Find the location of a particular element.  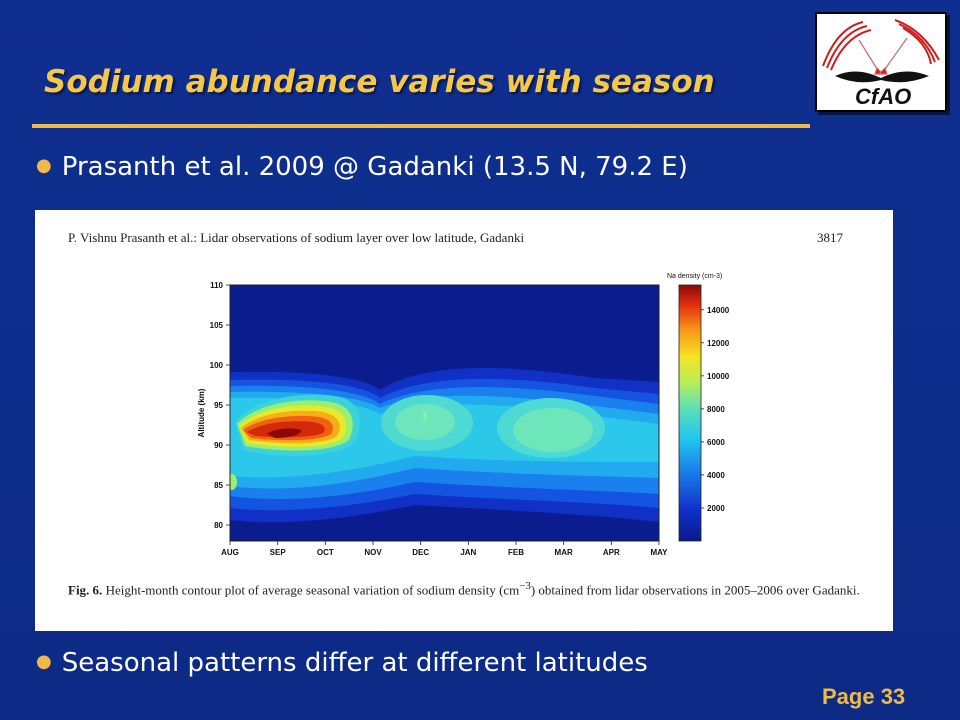

colorbar-tick-label: 8000 is located at coordinates (716, 409).